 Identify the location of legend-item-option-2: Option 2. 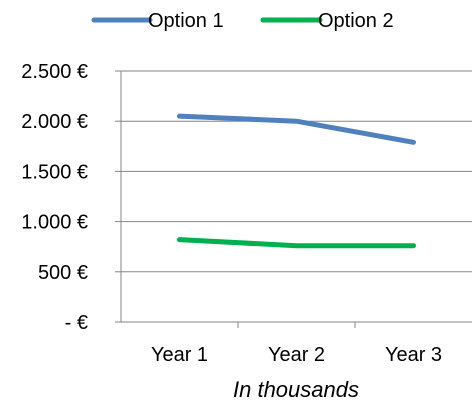
(328, 21).